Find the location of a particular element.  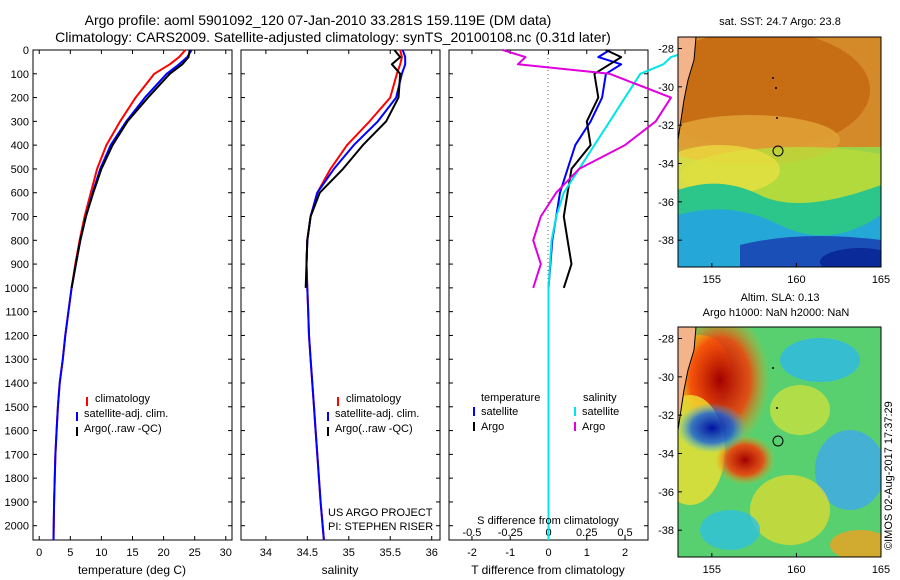

salinity-axis-label: salinity is located at coordinates (340, 570).